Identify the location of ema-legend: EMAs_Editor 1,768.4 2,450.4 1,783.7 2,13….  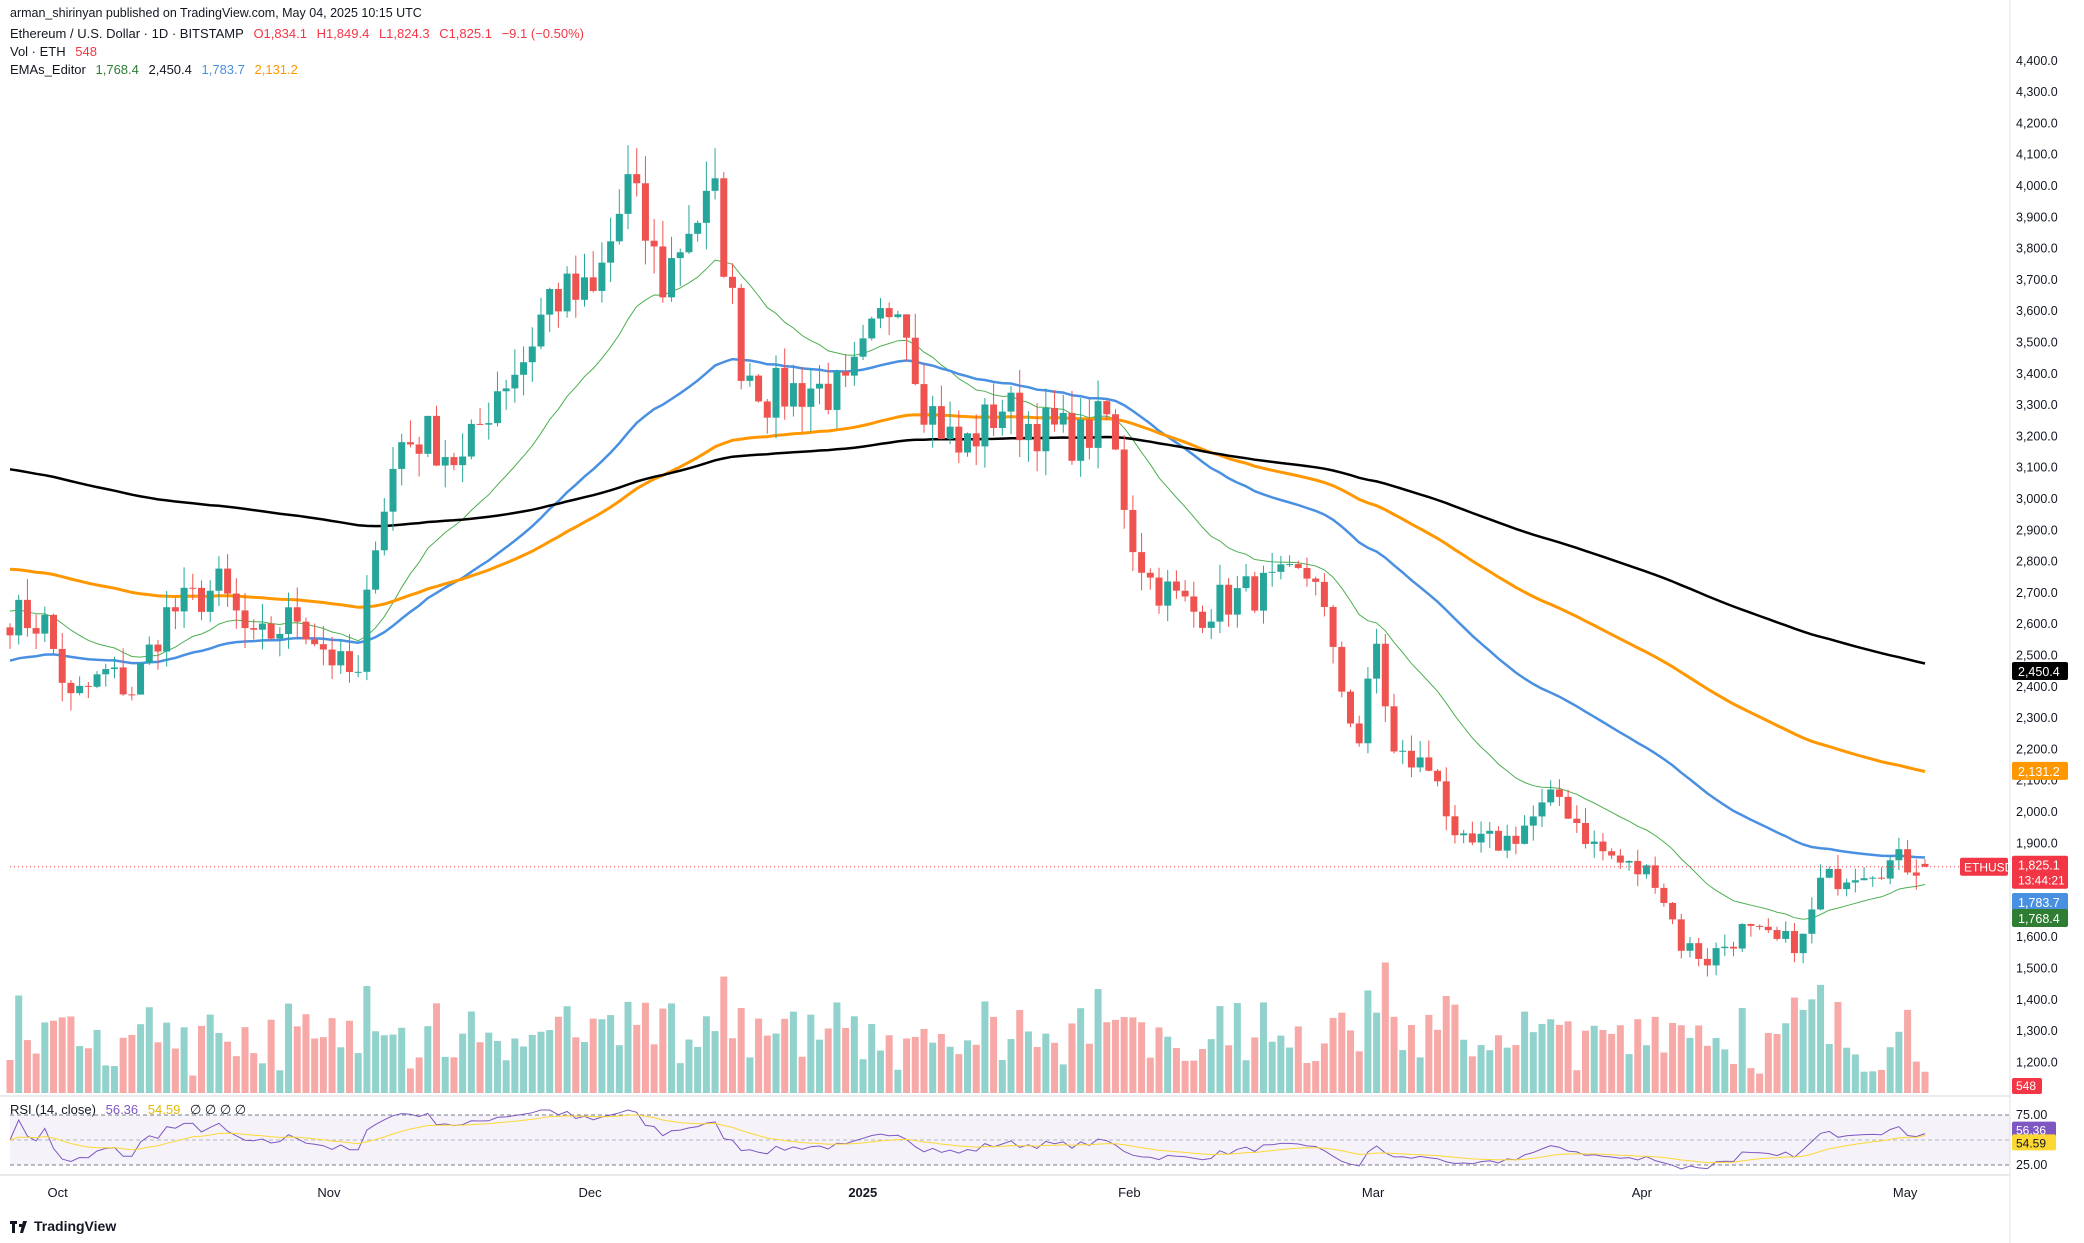
(157, 69).